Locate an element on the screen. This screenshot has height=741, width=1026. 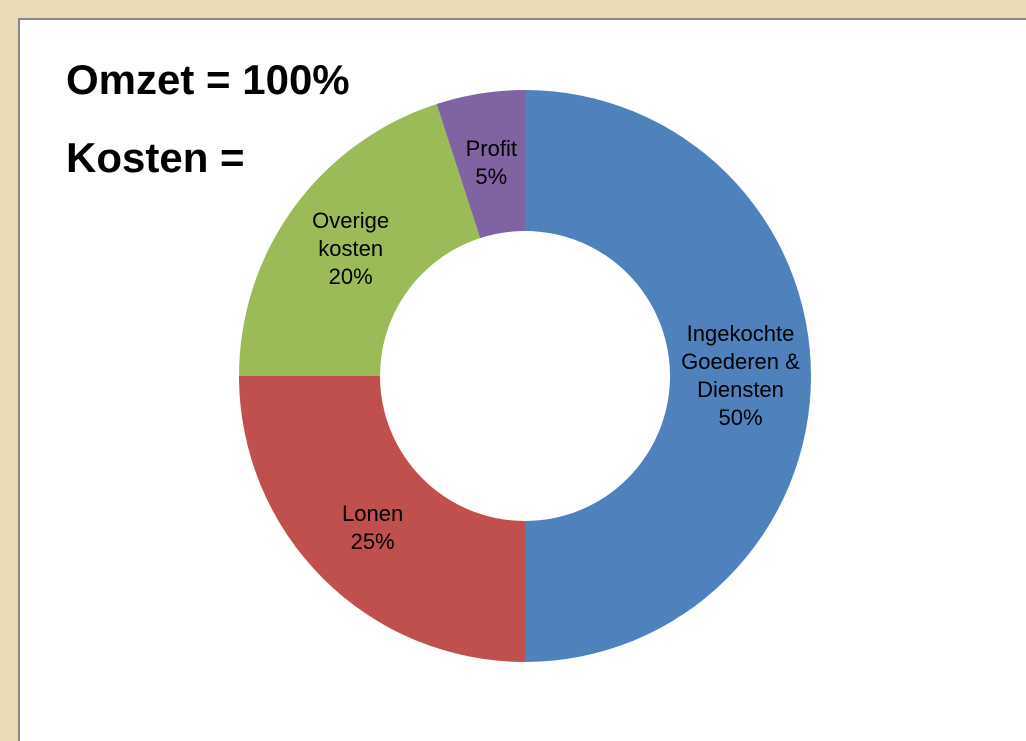
category-label: Ingekochte Goederen & Diensten is located at coordinates (740, 361).